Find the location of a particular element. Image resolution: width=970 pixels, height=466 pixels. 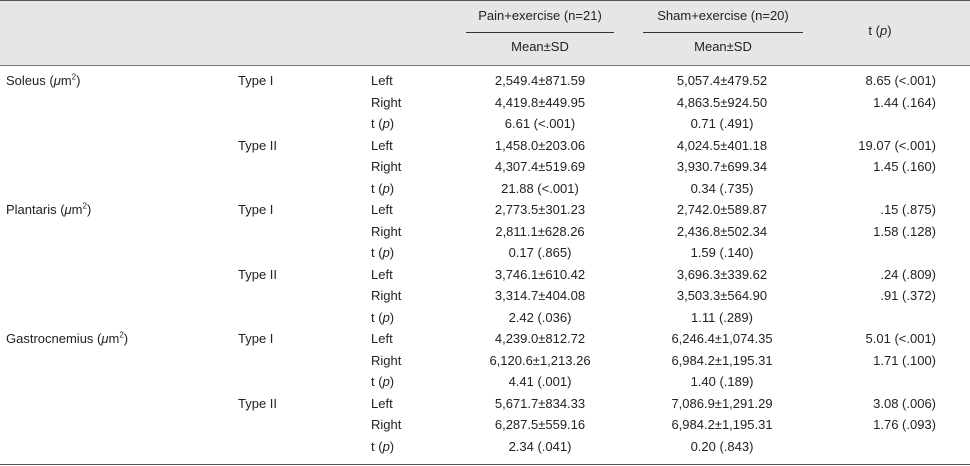

t-value-cell: .91 (.372) is located at coordinates (908, 295).